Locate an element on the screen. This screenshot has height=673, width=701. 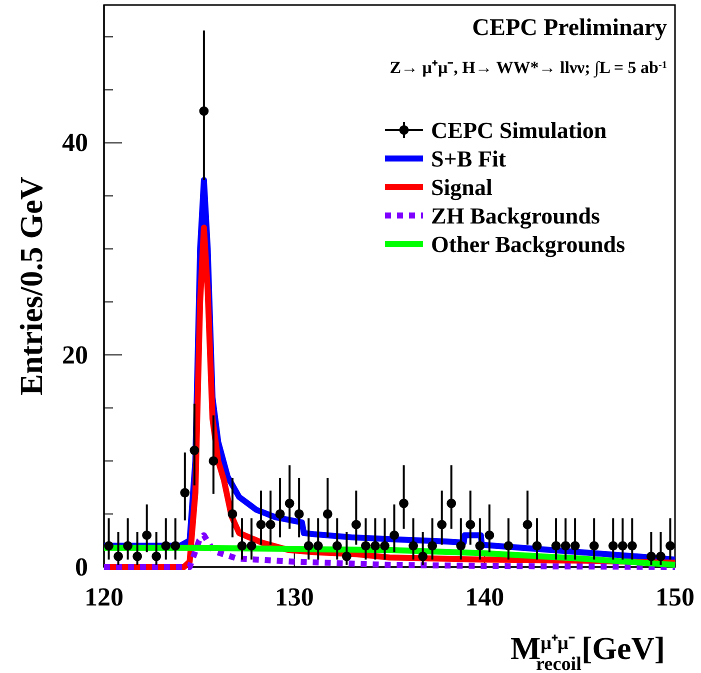
y-tick-label: 40 is located at coordinates (75, 143).